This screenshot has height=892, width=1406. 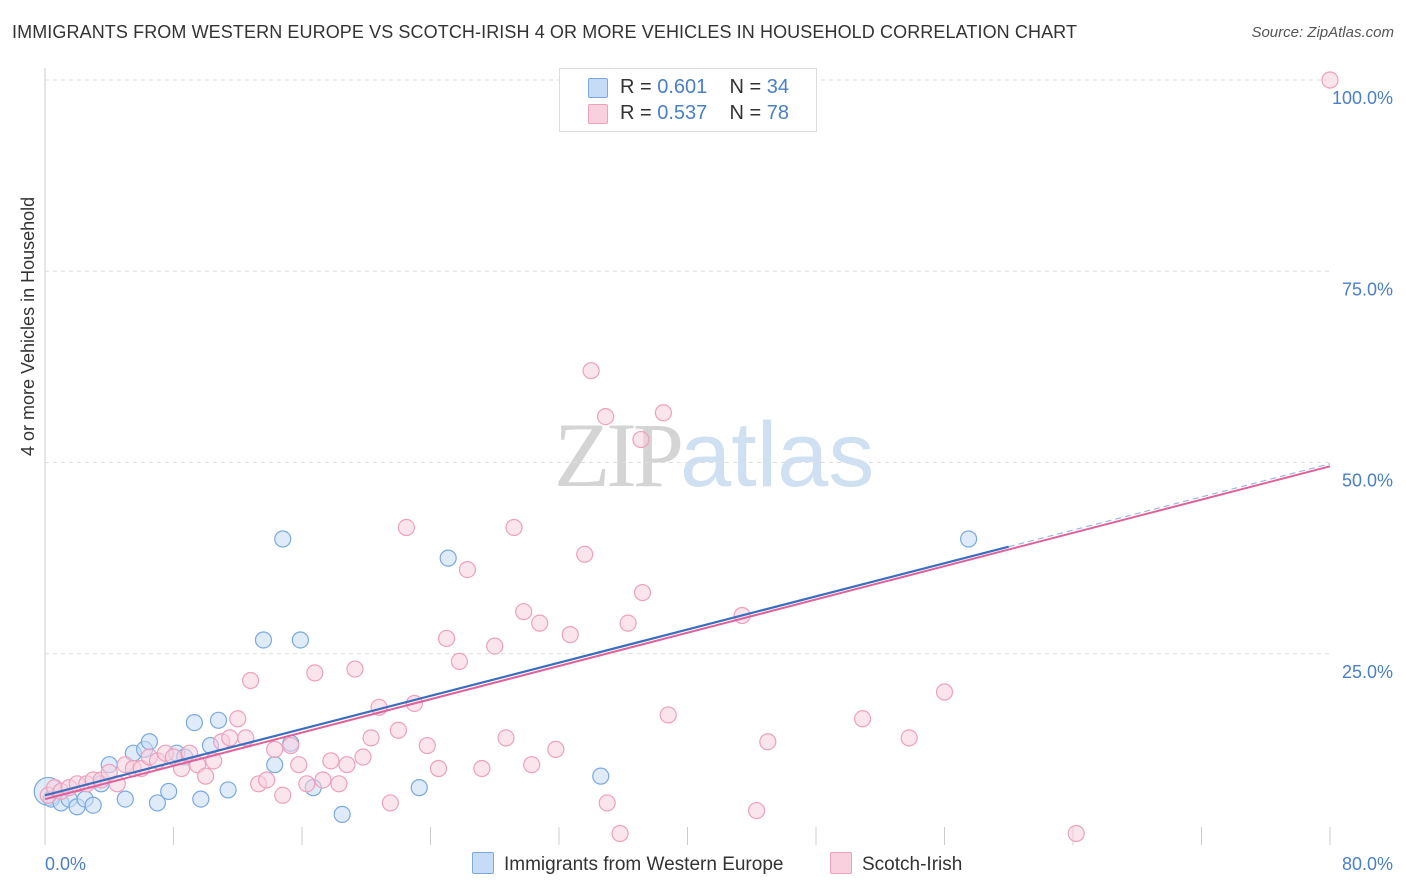 I want to click on n-label: N =, so click(x=745, y=113).